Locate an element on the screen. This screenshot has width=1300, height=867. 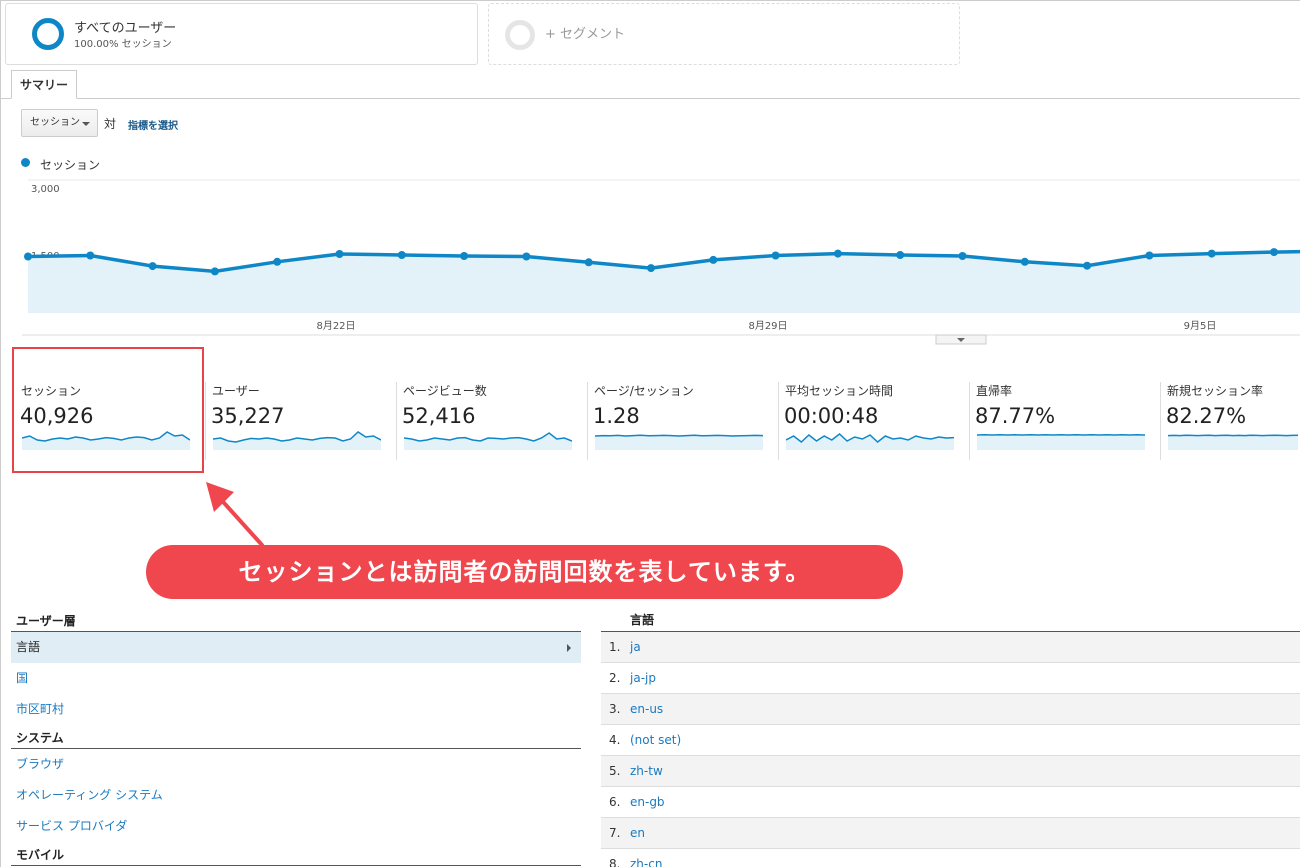
scorecard: セッション 40,926 is located at coordinates (109, 421).